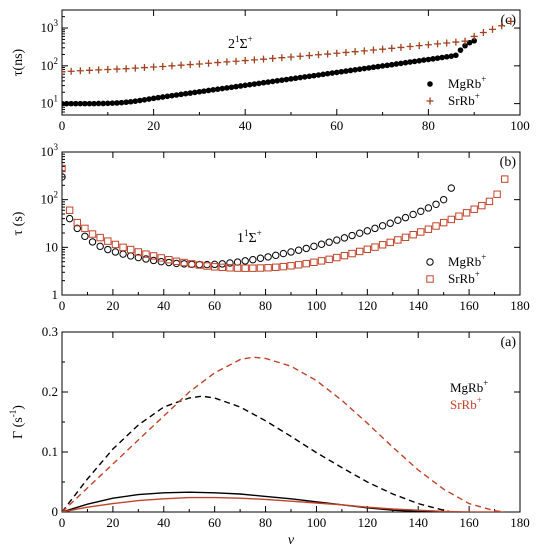  What do you see at coordinates (265, 305) in the screenshot?
I see `x-tick-label: 80` at bounding box center [265, 305].